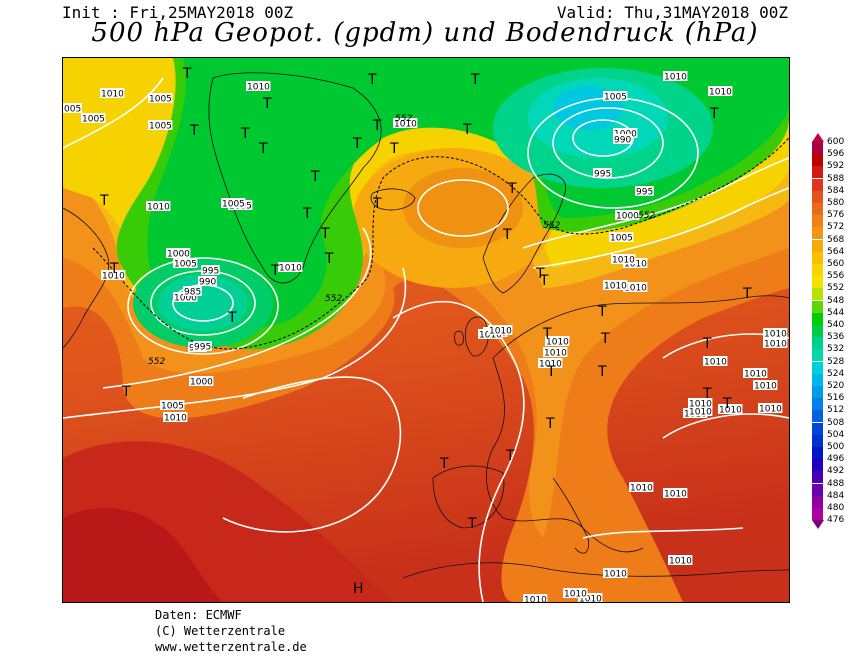 The height and width of the screenshot is (657, 850). I want to click on valid-time: Valid: Thu,31MAY2018 00Z, so click(672, 12).